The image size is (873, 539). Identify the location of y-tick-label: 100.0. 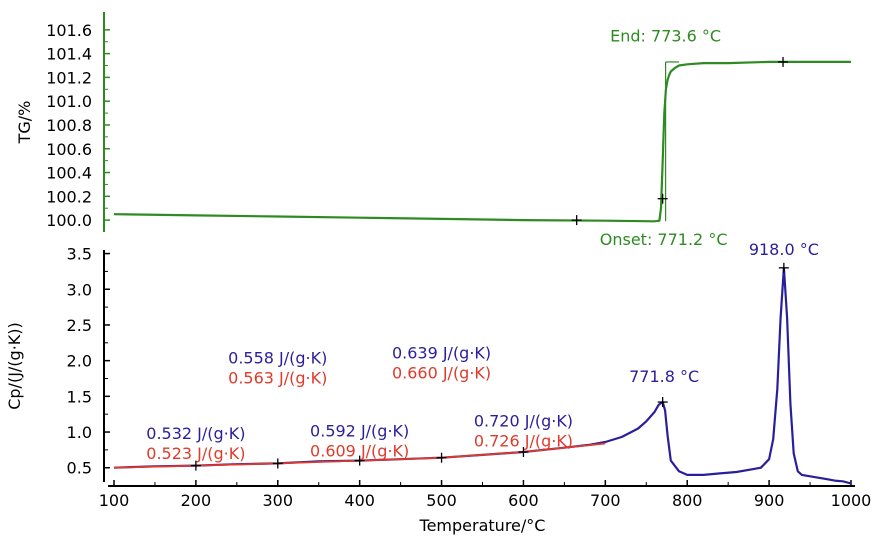
(69, 220).